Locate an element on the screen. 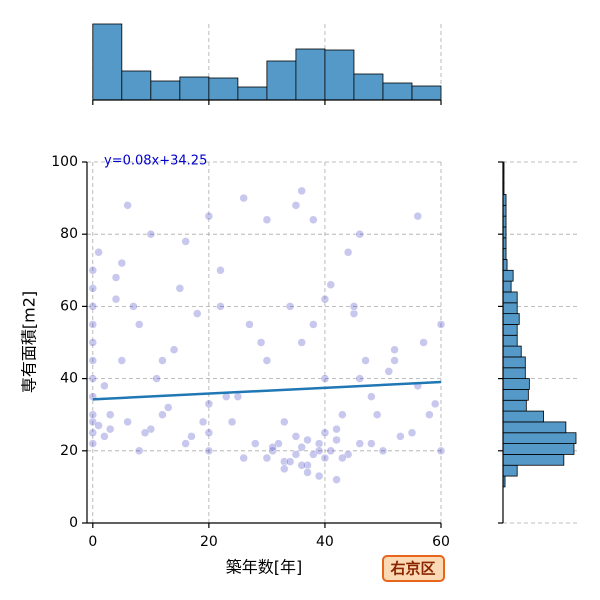  badge: 右京区 is located at coordinates (412, 569).